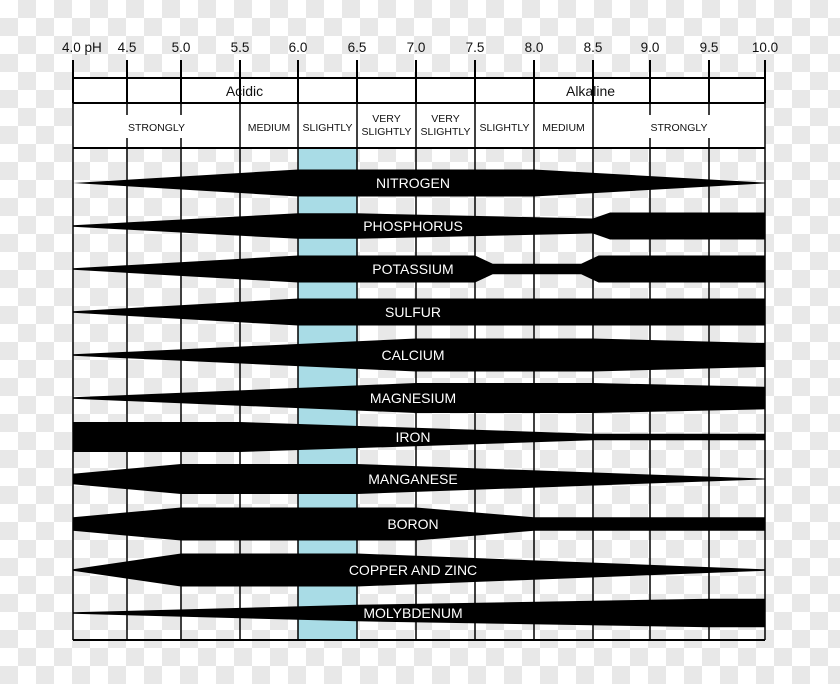  What do you see at coordinates (419, 113) in the screenshot?
I see `header-background` at bounding box center [419, 113].